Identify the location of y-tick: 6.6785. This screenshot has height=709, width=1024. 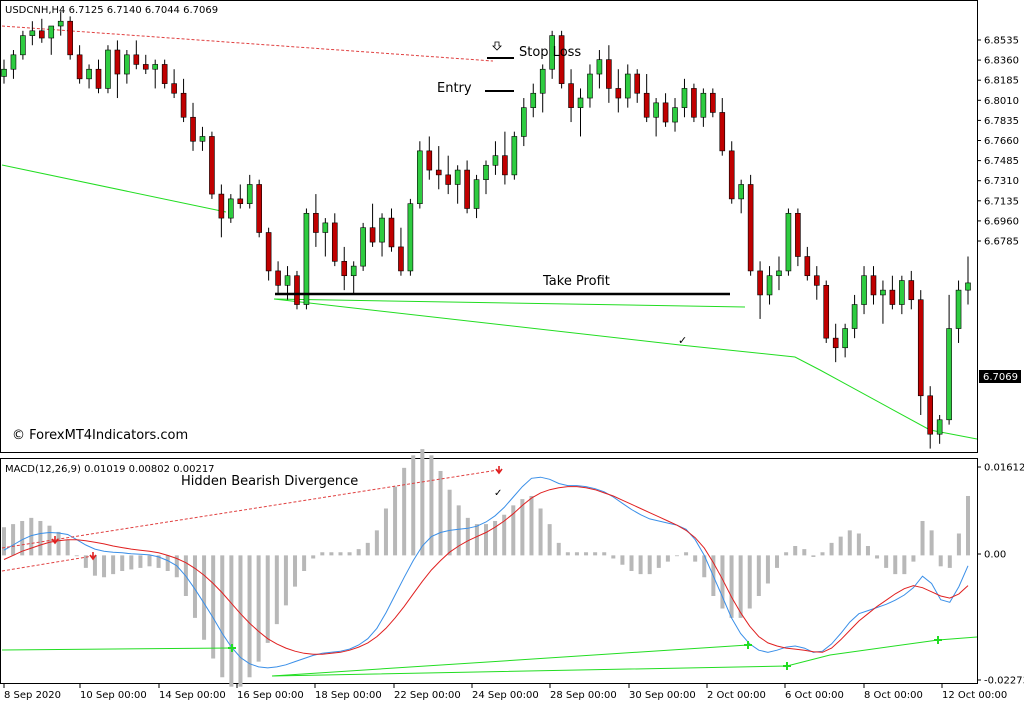
(998, 242).